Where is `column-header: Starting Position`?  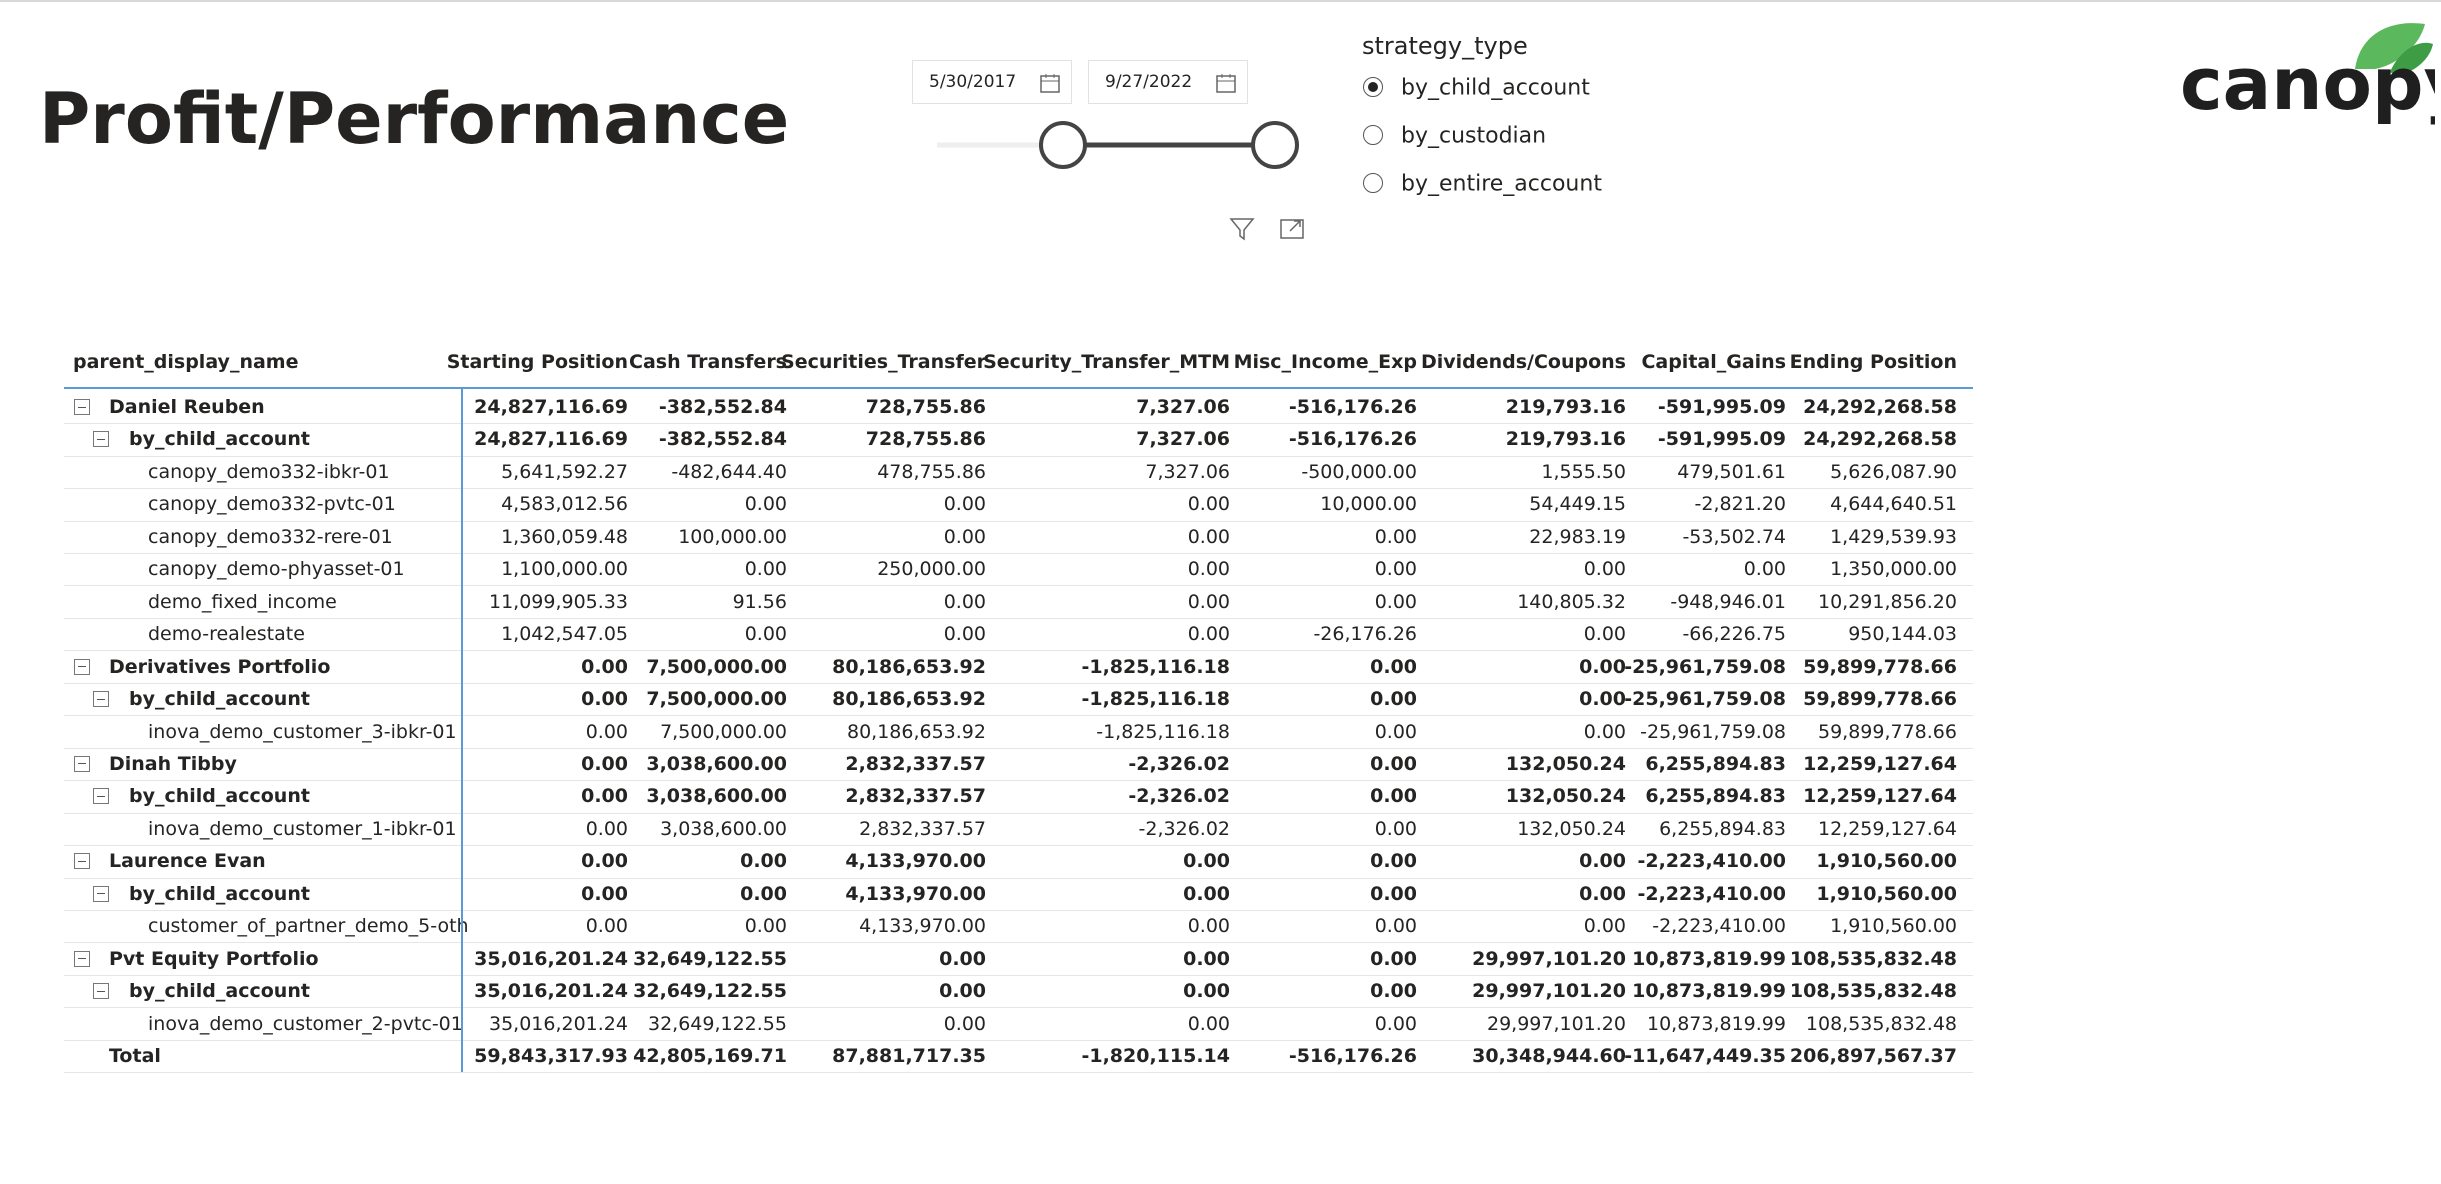
column-header: Starting Position is located at coordinates (537, 362).